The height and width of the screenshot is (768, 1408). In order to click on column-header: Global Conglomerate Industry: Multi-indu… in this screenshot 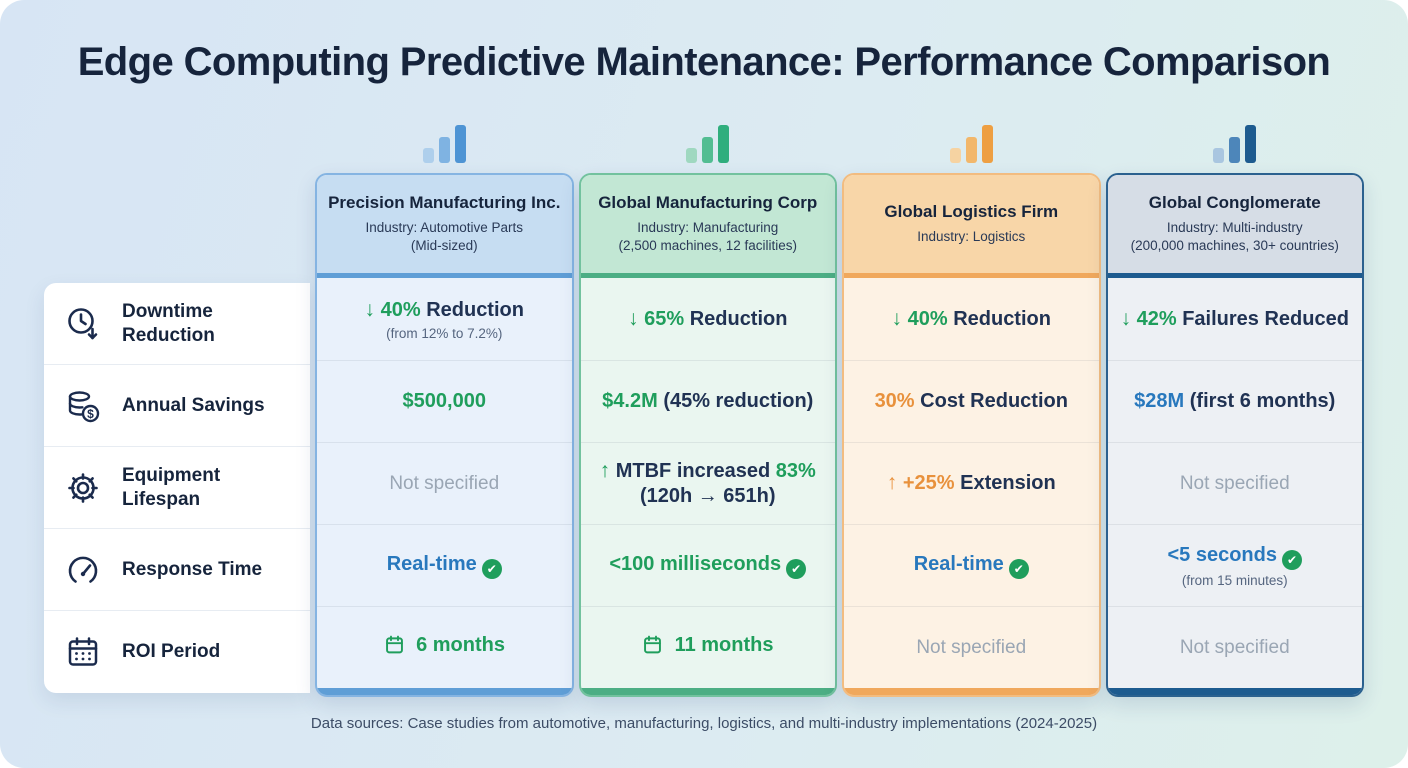, I will do `click(1234, 226)`.